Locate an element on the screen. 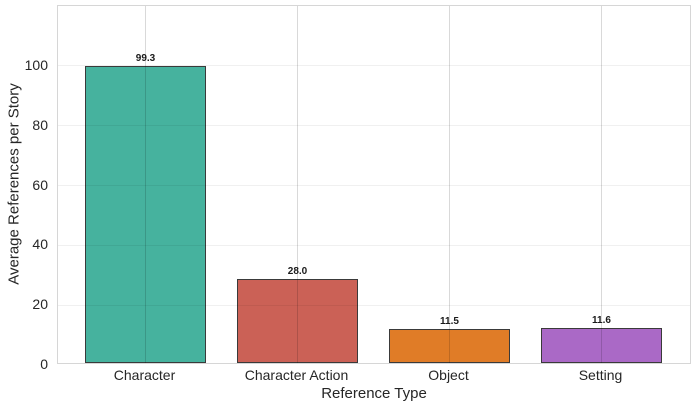  y-tick-label-40: 40 is located at coordinates (40, 244).